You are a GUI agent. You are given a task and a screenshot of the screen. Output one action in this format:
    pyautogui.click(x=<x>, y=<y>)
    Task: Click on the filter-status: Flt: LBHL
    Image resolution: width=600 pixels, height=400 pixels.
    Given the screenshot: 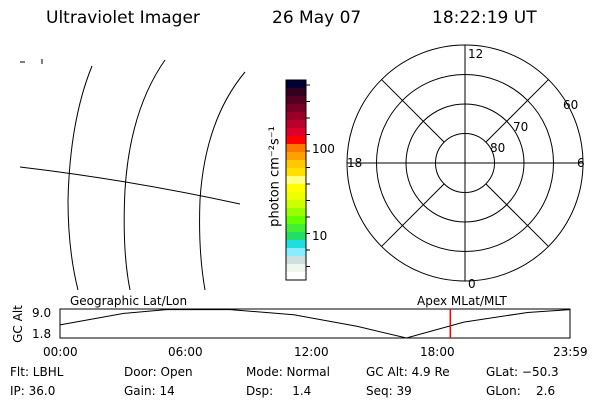 What is the action you would take?
    pyautogui.click(x=37, y=372)
    